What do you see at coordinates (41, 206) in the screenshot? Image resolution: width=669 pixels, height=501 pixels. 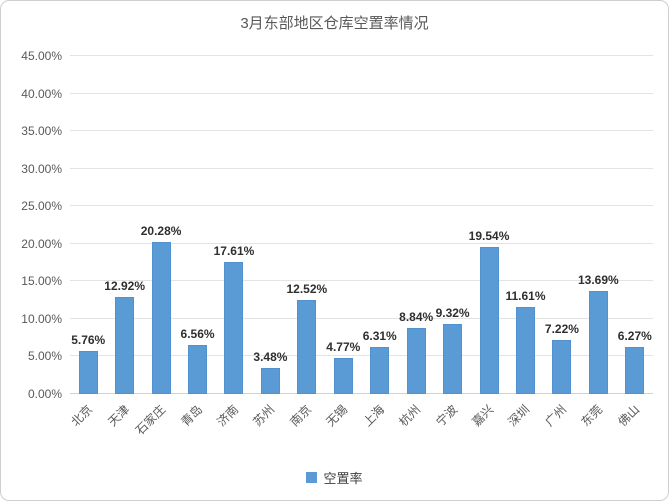 I see `y-axis-tick-label: 25.00%` at bounding box center [41, 206].